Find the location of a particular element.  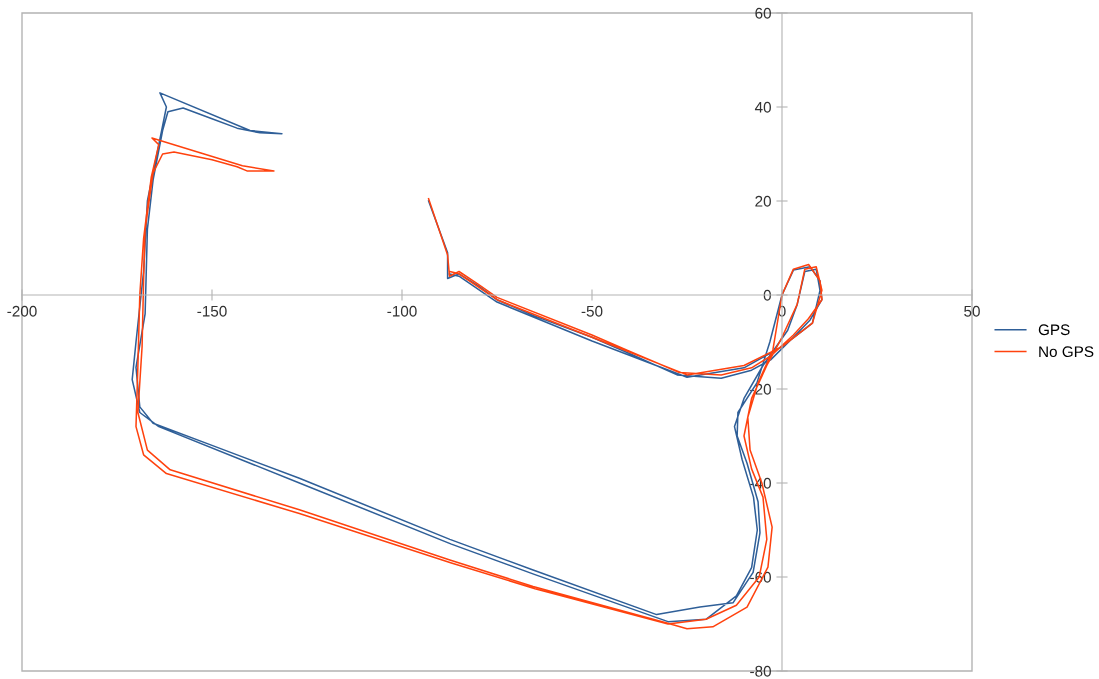

x-tick-label: -150 is located at coordinates (212, 311).